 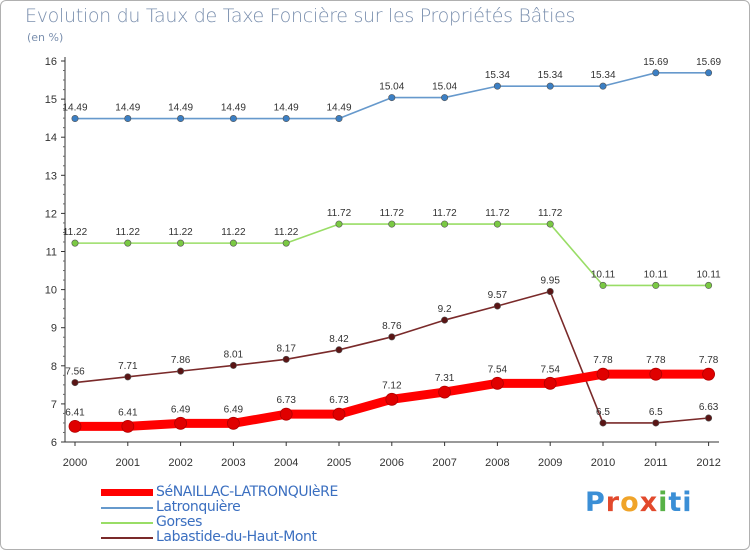 What do you see at coordinates (709, 407) in the screenshot?
I see `data-label: 6.63` at bounding box center [709, 407].